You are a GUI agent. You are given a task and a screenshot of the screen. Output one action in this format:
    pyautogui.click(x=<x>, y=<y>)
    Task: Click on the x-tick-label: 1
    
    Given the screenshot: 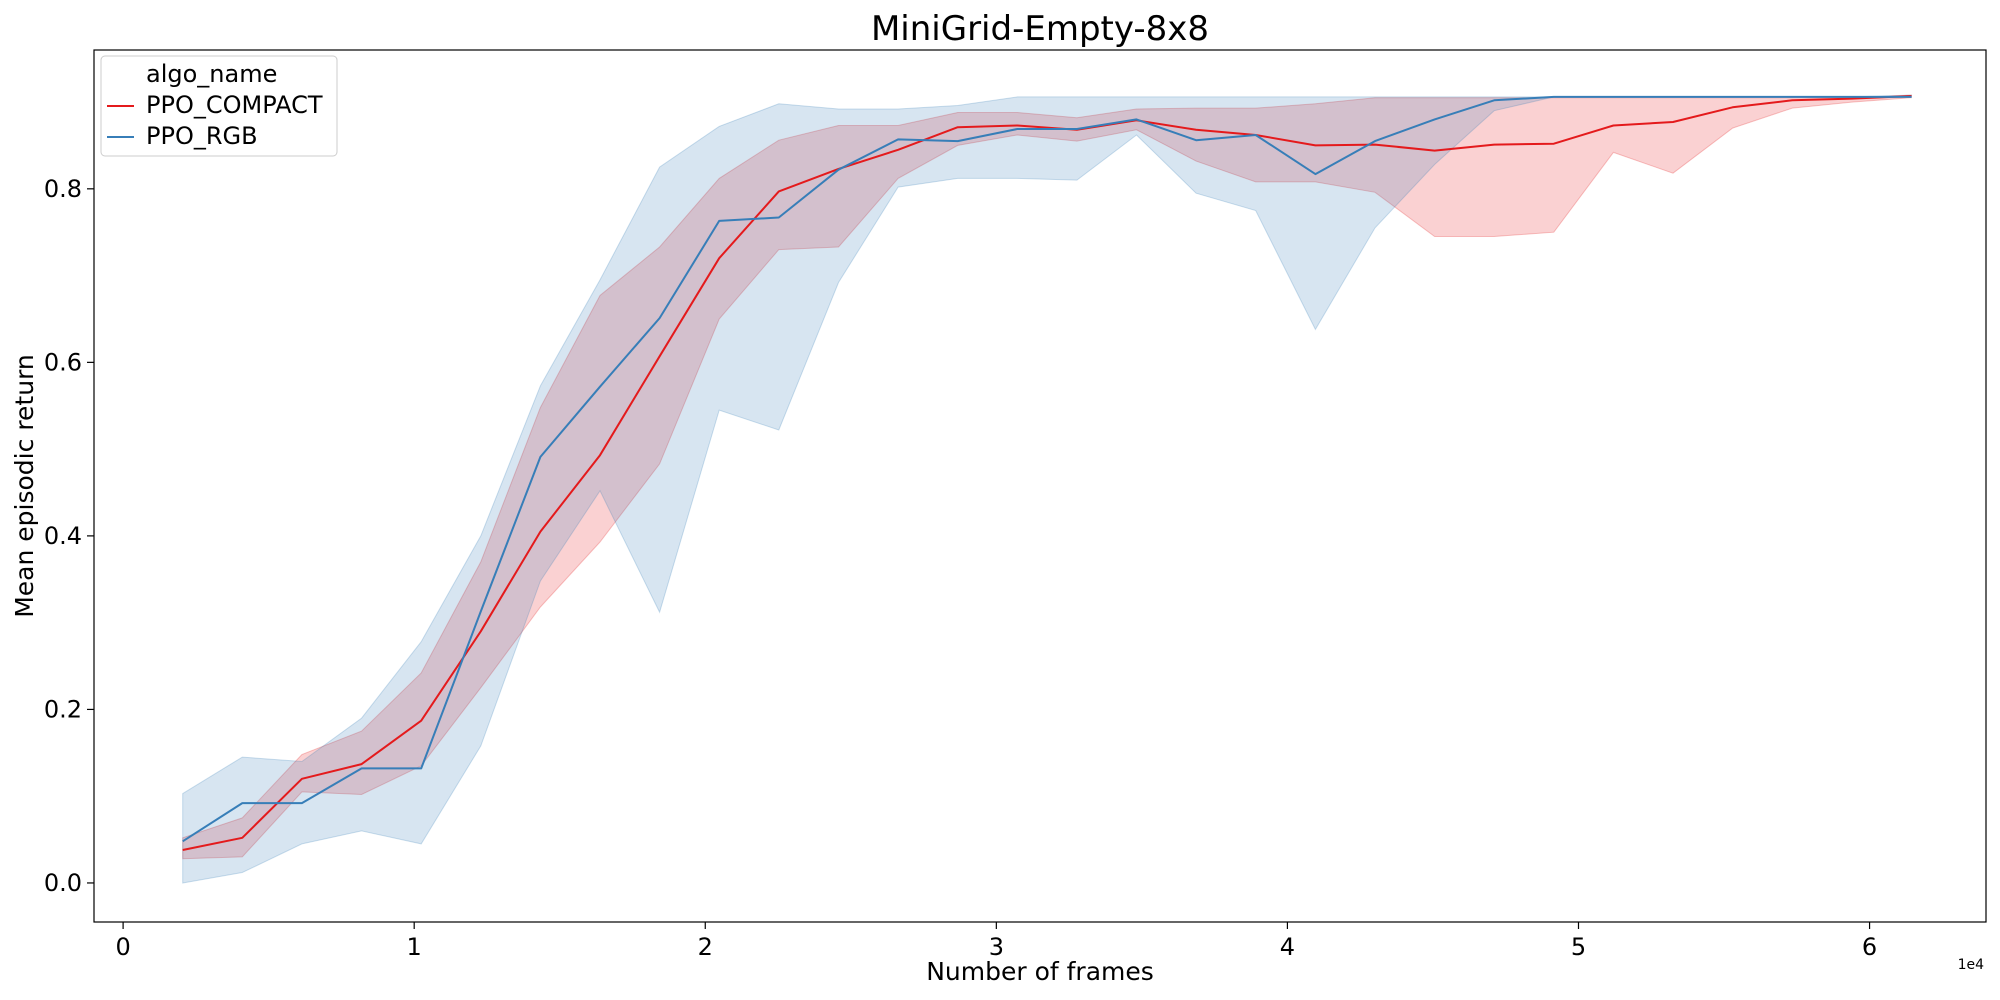 What is the action you would take?
    pyautogui.click(x=414, y=947)
    